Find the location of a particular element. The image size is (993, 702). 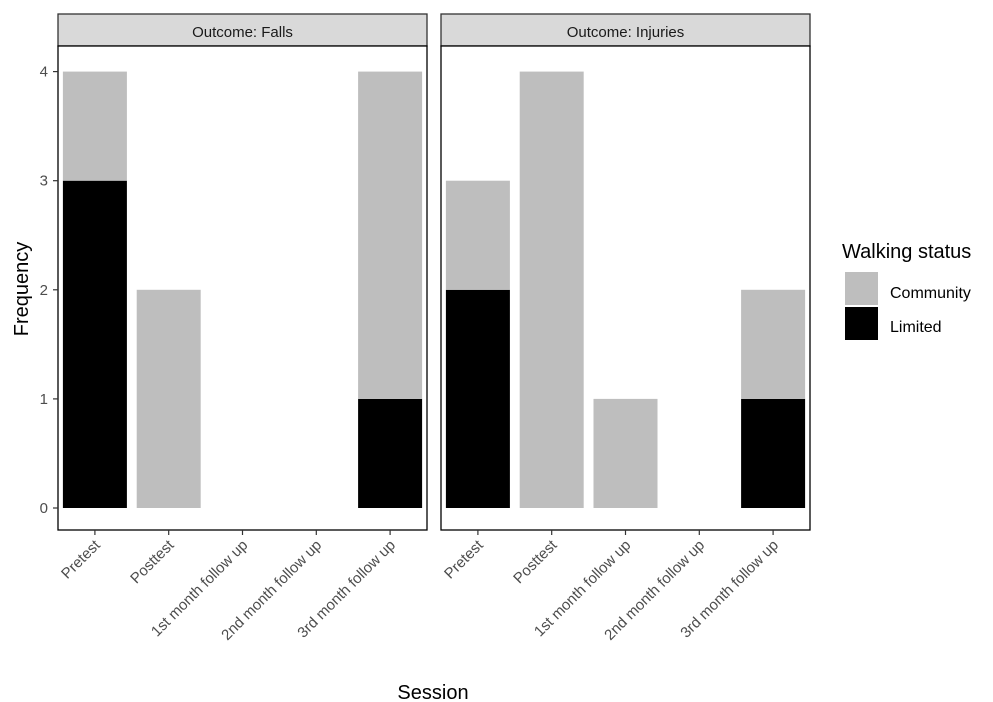

y-tick-label: 1 is located at coordinates (44, 399).